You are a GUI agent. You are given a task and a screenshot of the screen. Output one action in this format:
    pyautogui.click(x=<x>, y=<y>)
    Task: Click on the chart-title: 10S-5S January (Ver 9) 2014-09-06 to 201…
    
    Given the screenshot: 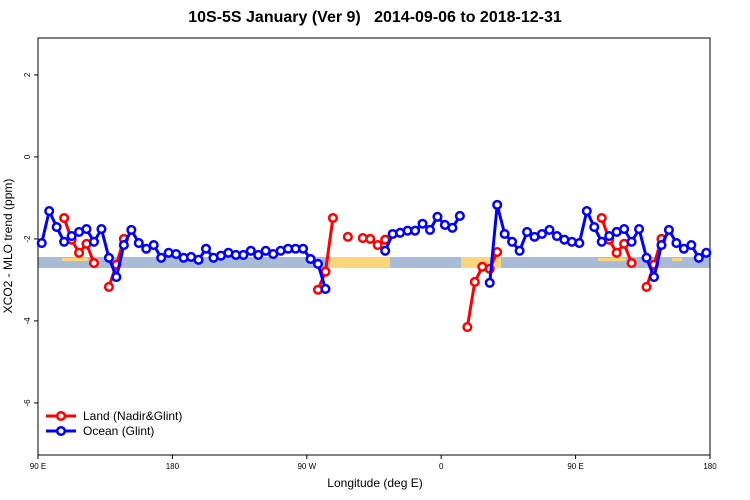 What is the action you would take?
    pyautogui.click(x=375, y=17)
    